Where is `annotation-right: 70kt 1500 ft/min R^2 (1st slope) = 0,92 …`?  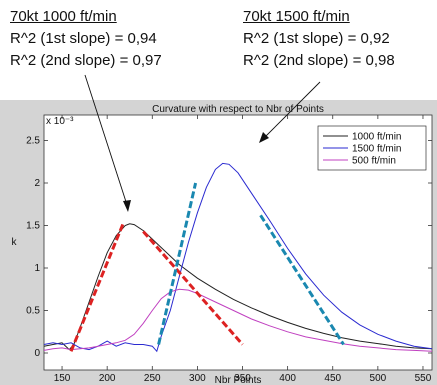 annotation-right: 70kt 1500 ft/min R^2 (1st slope) = 0,92 … is located at coordinates (319, 39).